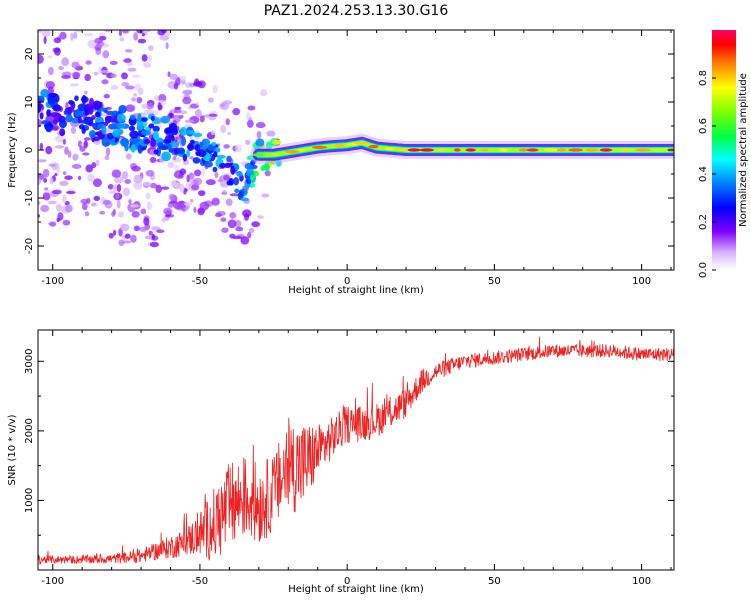  What do you see at coordinates (52, 581) in the screenshot?
I see `snr-x-tick-label: -100` at bounding box center [52, 581].